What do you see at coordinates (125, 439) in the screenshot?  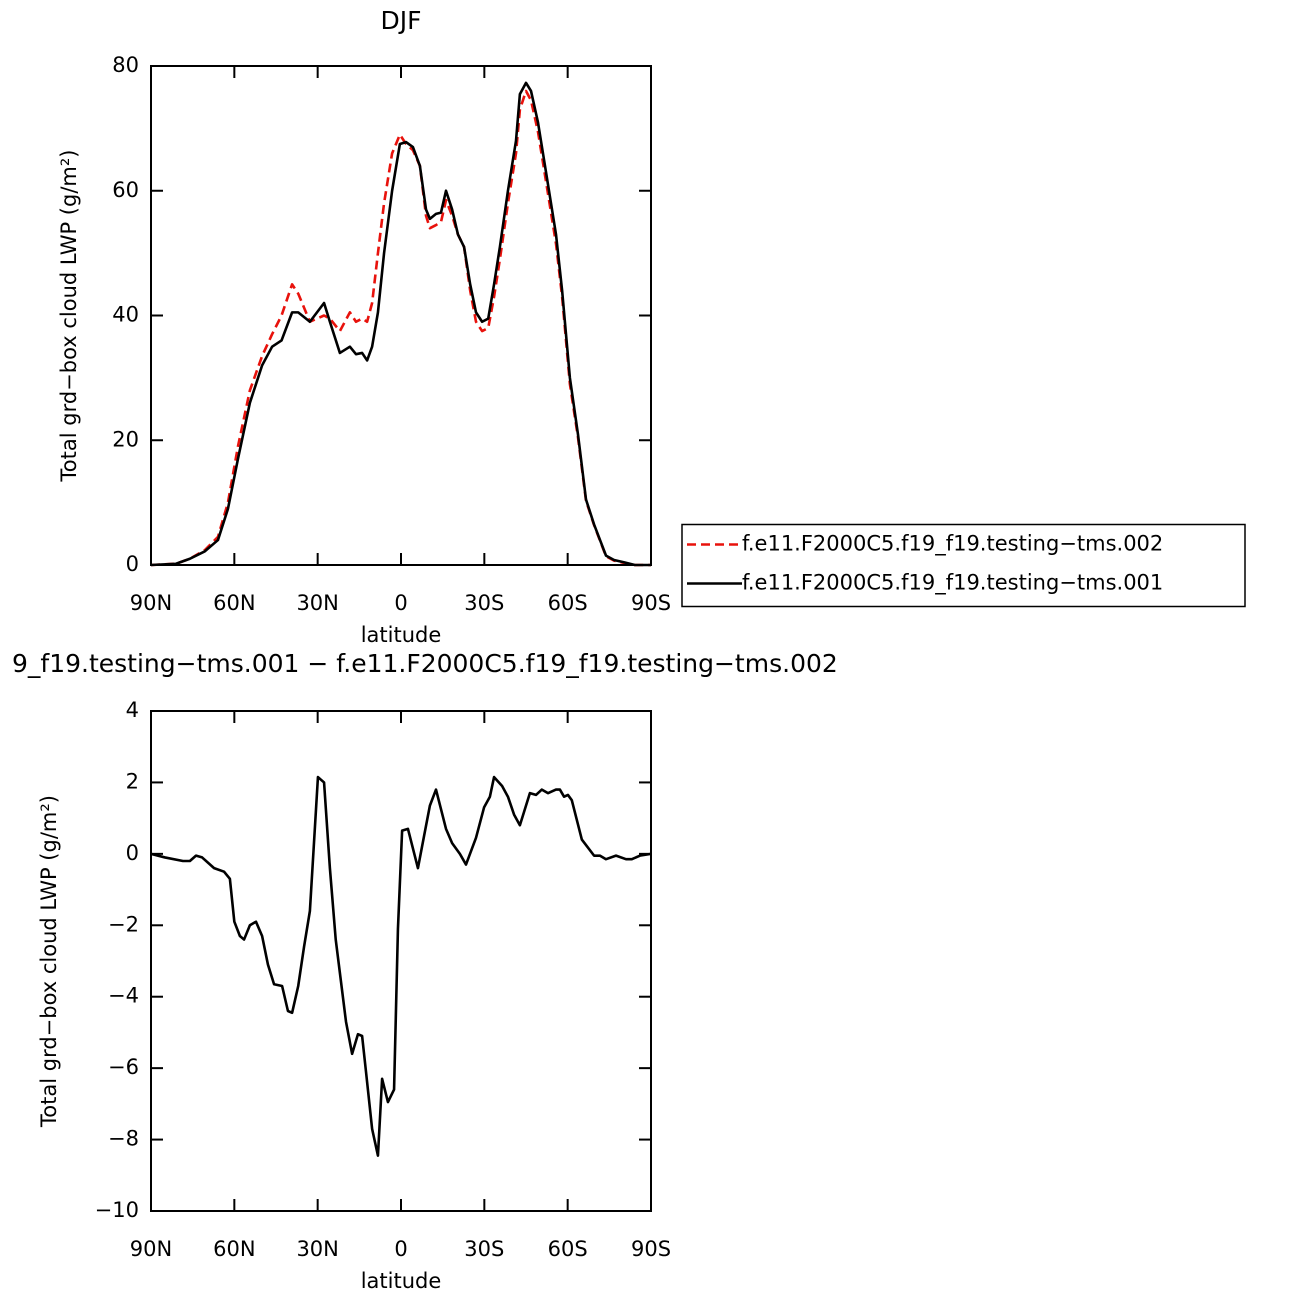 I see `y-tick-label: 20` at bounding box center [125, 439].